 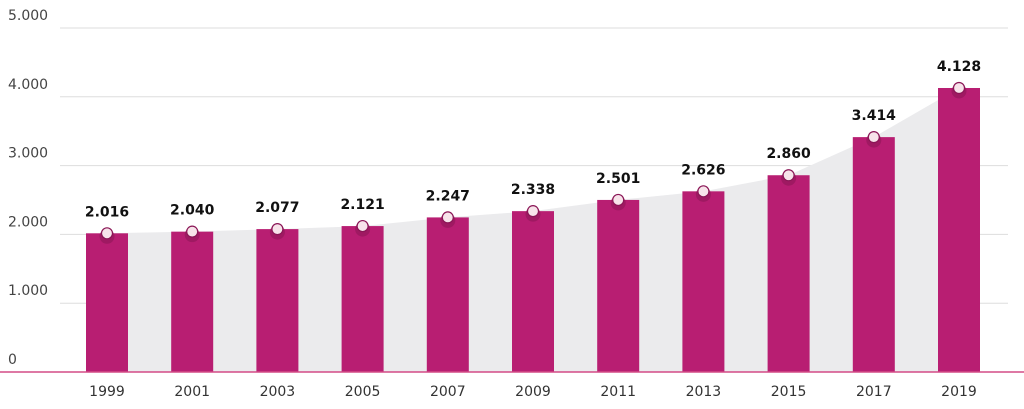 I want to click on x-tick-label: 1999, so click(x=107, y=392).